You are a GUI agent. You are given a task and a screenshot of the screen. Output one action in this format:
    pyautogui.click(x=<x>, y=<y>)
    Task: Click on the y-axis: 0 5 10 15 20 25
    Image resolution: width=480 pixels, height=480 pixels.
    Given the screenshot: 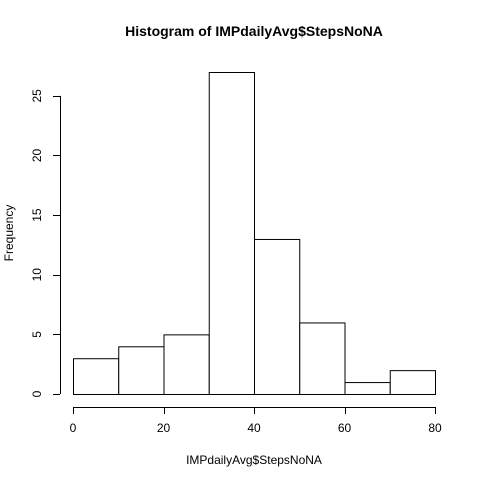 What is the action you would take?
    pyautogui.click(x=45, y=243)
    